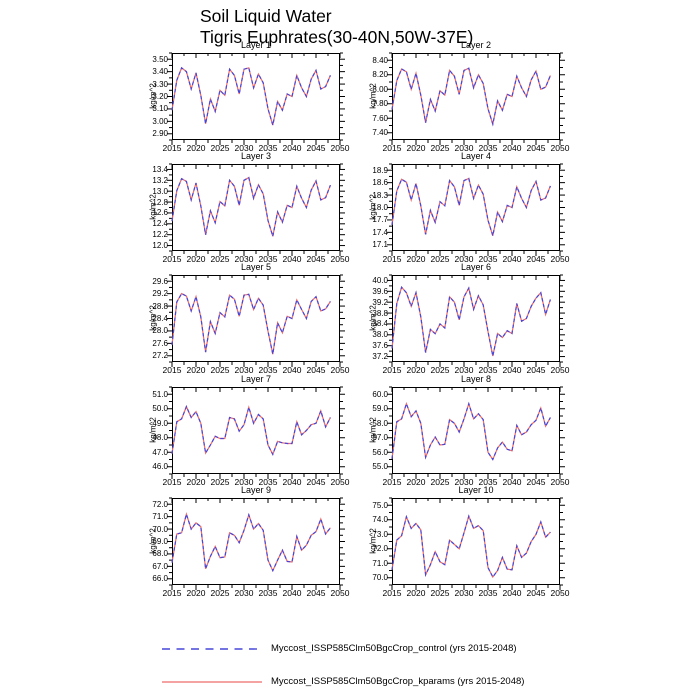  Describe the element at coordinates (380, 195) in the screenshot. I see `y-tick-label: 18.3` at that location.